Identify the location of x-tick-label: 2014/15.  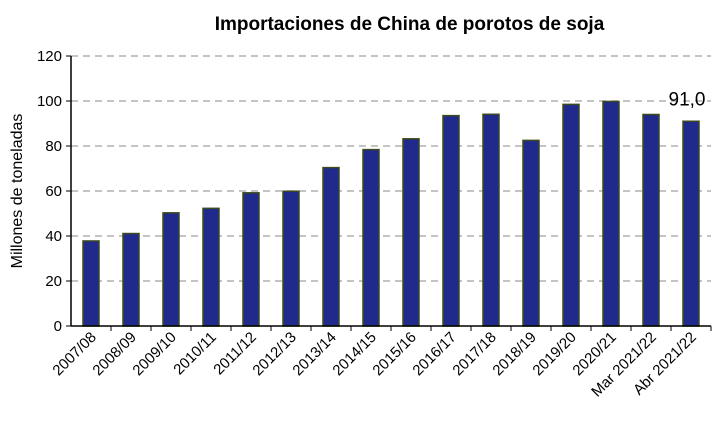
(354, 354).